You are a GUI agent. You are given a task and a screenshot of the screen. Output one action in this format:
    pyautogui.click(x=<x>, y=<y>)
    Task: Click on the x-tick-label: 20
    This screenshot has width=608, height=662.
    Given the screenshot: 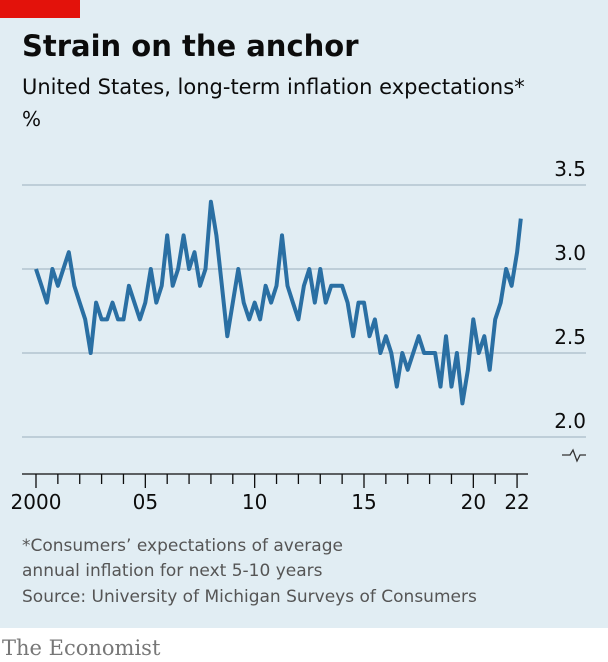 What is the action you would take?
    pyautogui.click(x=473, y=502)
    